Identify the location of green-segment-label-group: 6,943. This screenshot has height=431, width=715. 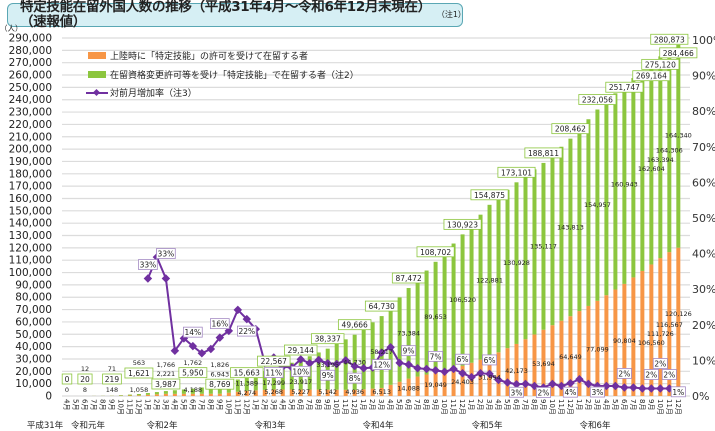
(220, 374).